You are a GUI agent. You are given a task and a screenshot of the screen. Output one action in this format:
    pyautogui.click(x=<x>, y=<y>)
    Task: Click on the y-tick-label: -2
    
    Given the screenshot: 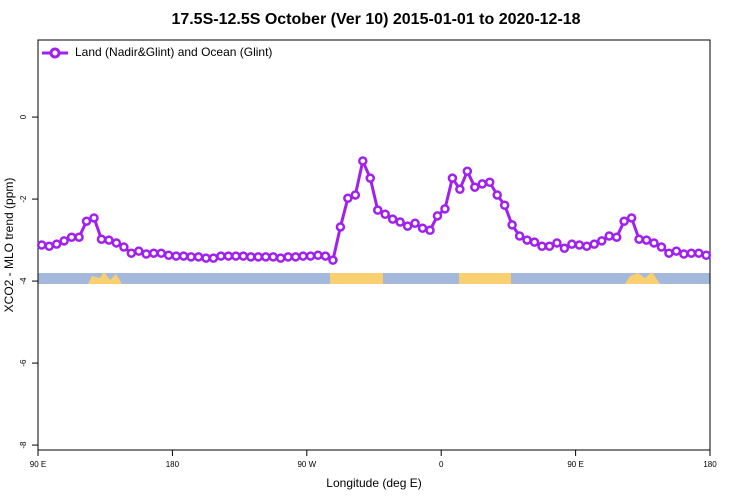 What is the action you would take?
    pyautogui.click(x=23, y=199)
    